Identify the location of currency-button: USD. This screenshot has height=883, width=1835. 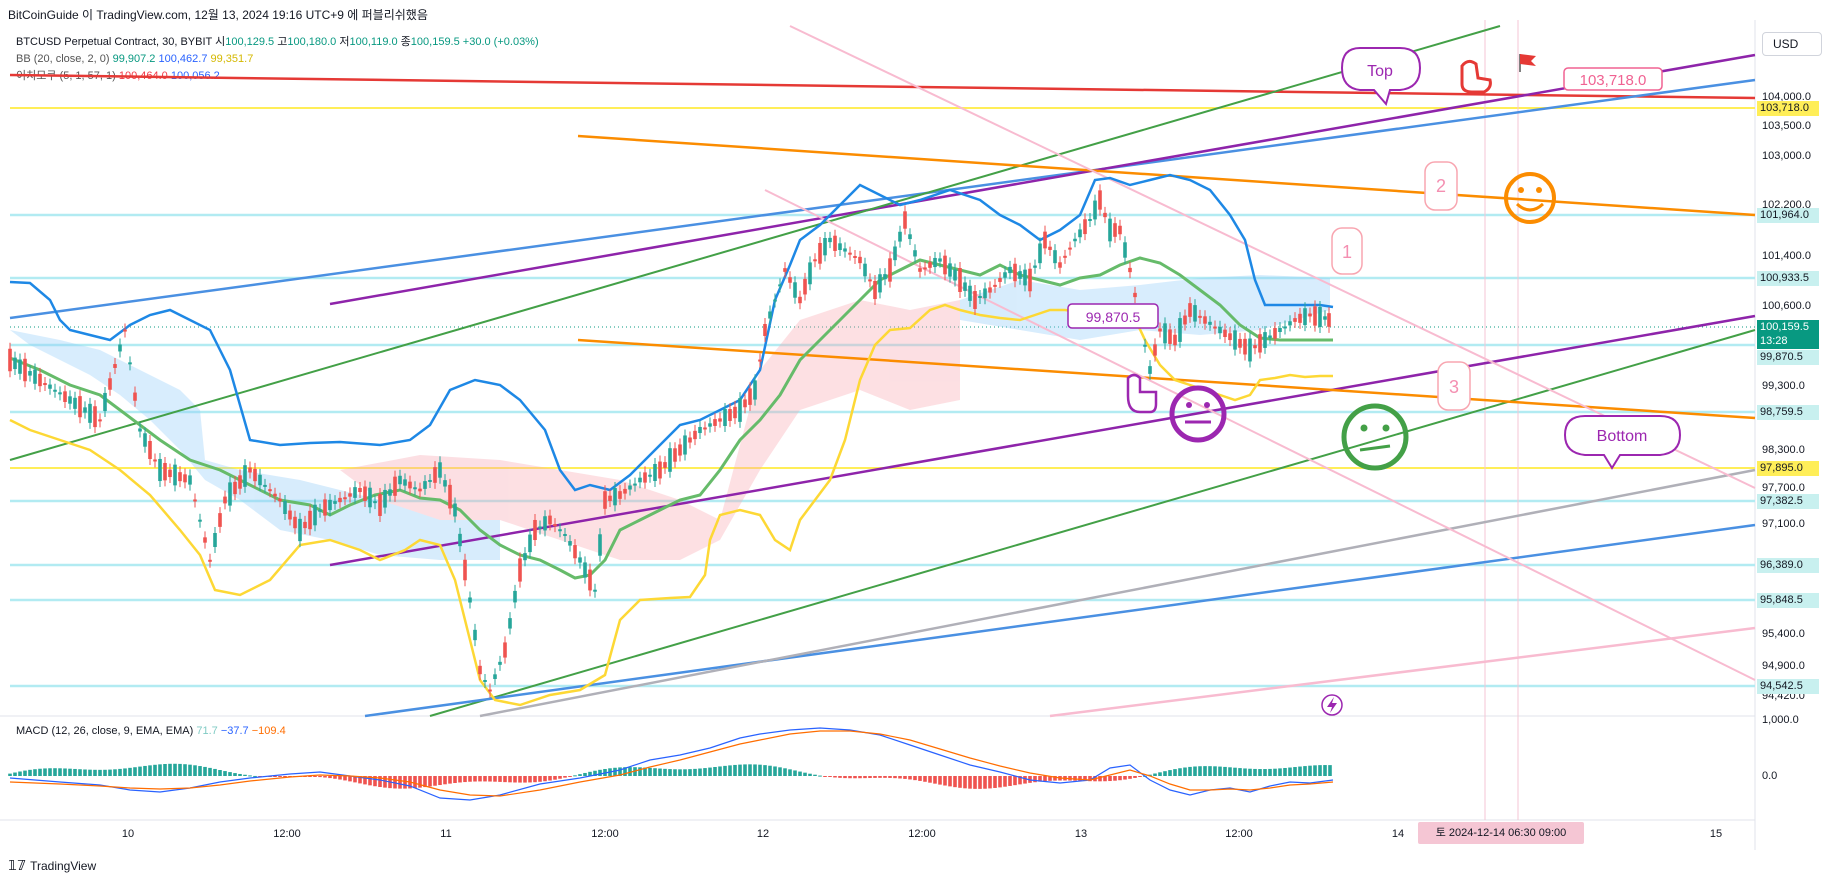
(1792, 44).